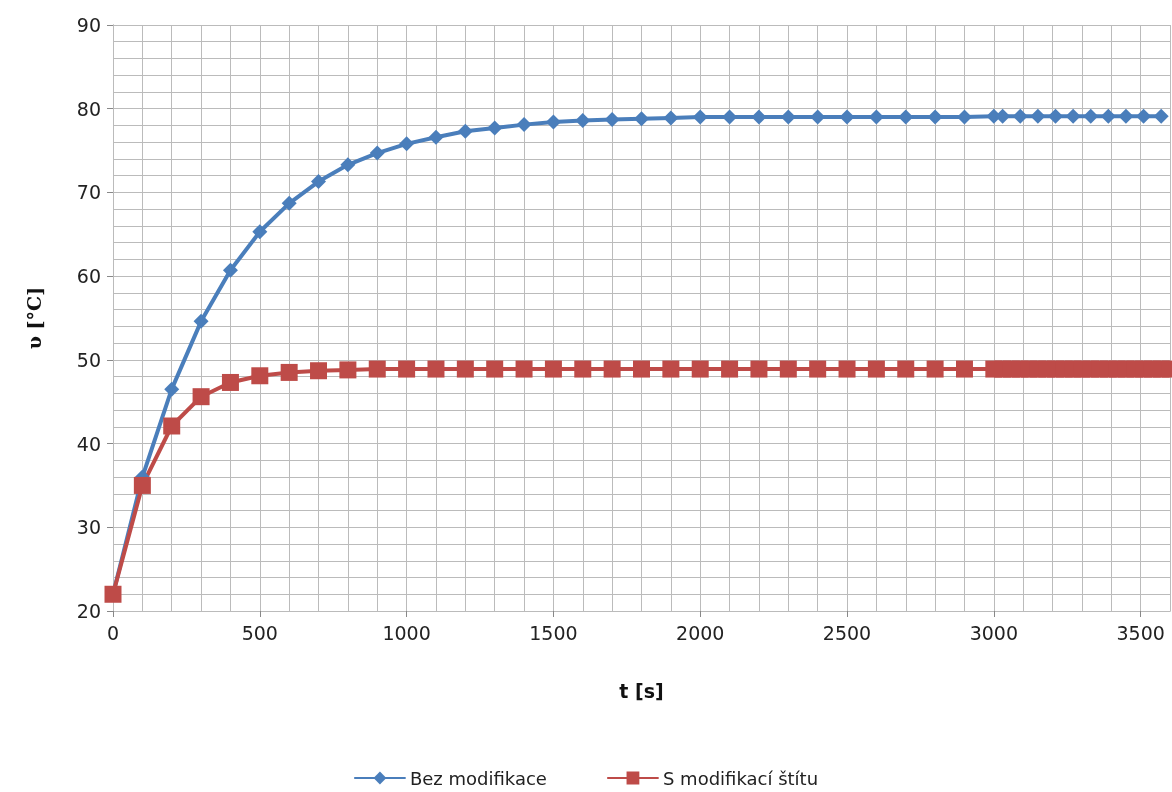 The image size is (1172, 792). Describe the element at coordinates (700, 632) in the screenshot. I see `x-tick-label: 2000` at that location.